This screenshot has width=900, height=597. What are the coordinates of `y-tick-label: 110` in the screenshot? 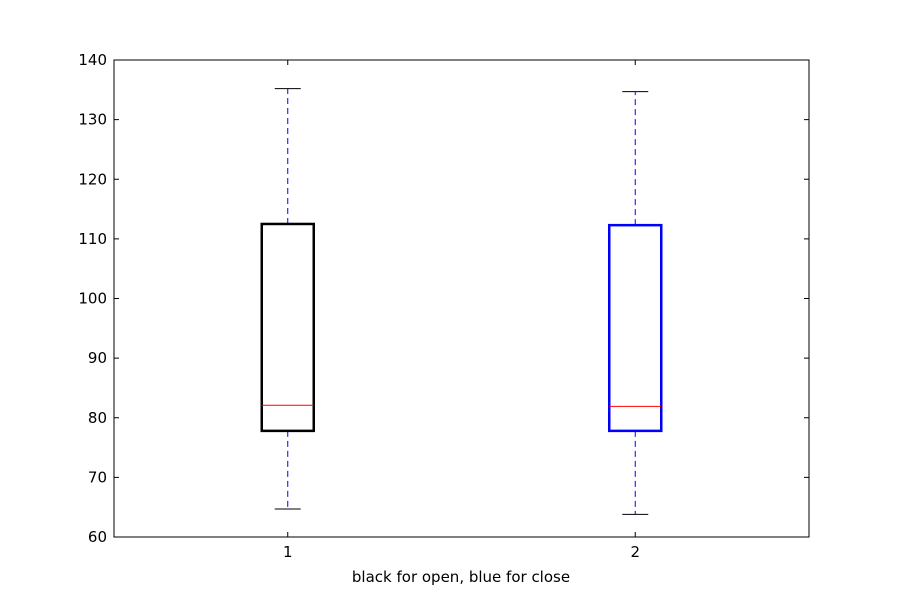 It's located at (92, 239).